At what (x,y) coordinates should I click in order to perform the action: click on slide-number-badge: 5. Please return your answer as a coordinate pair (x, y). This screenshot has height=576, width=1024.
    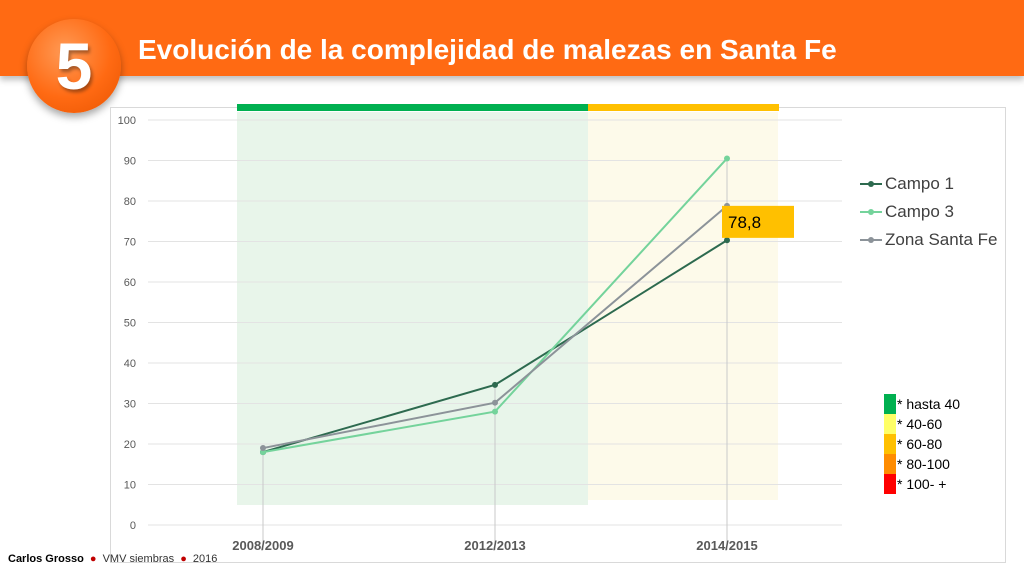
    Looking at the image, I should click on (74, 66).